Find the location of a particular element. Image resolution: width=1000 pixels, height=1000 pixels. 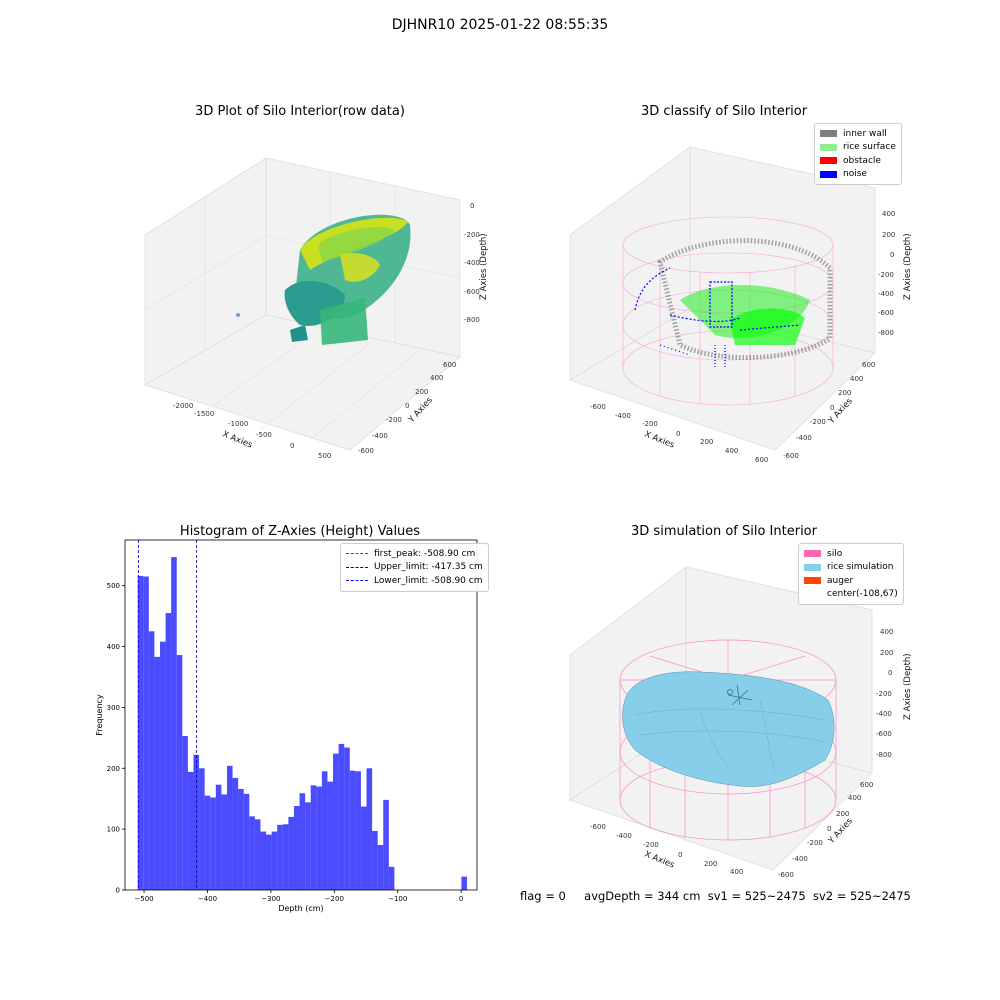

y-tick-label: 200 is located at coordinates (113, 769).